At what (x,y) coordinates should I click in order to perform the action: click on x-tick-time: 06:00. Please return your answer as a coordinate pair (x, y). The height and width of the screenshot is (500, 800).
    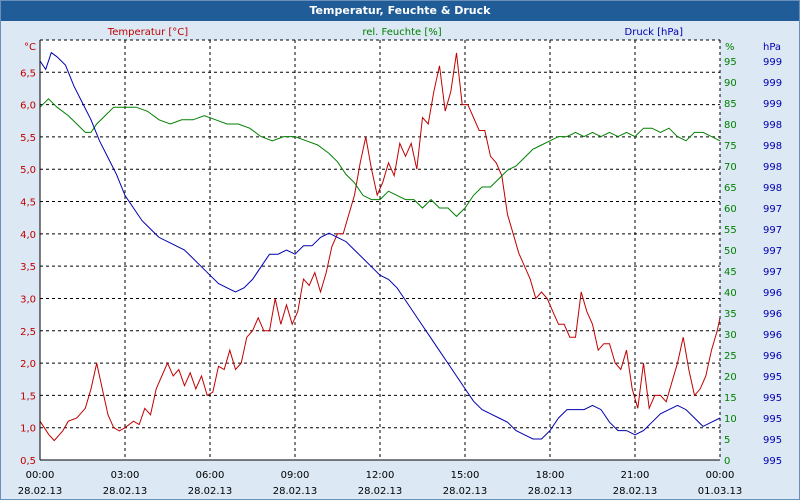
    Looking at the image, I should click on (210, 475).